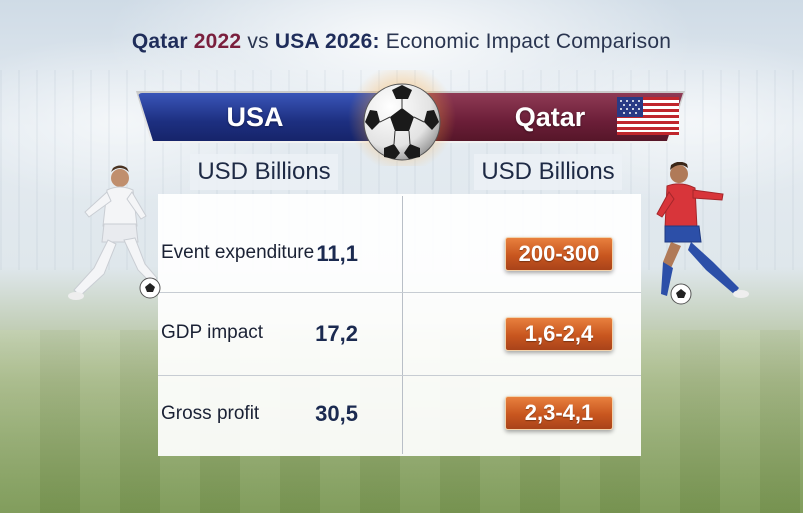 The height and width of the screenshot is (513, 803). What do you see at coordinates (327, 41) in the screenshot?
I see `title-usa-2026: USA 2026:` at bounding box center [327, 41].